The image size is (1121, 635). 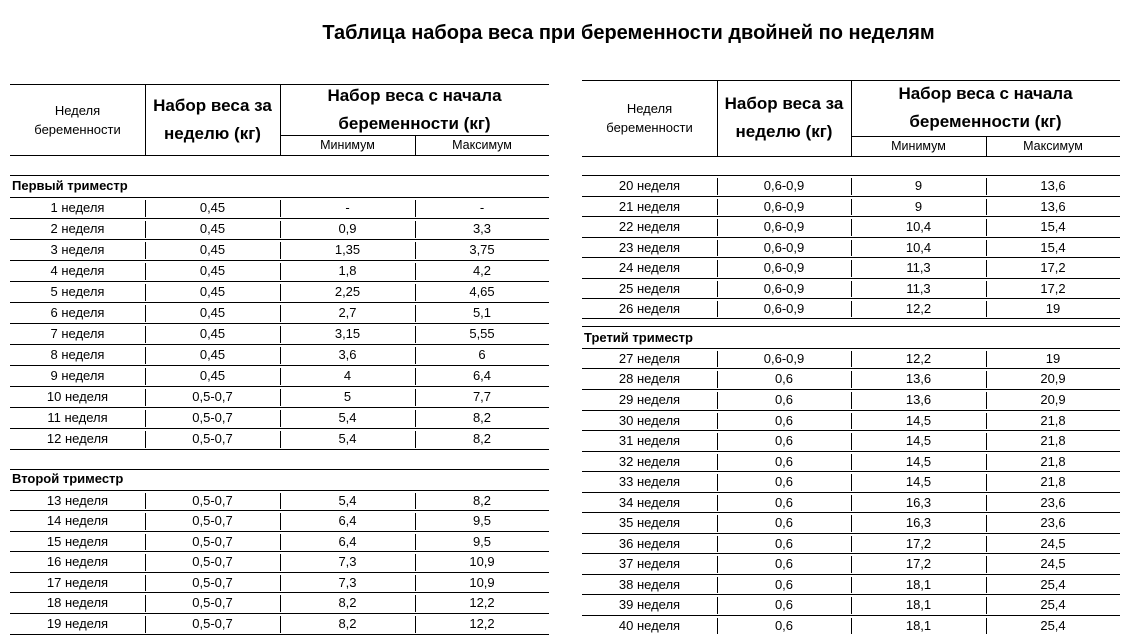 I want to click on week-cell: 7 неделя, so click(x=77, y=333).